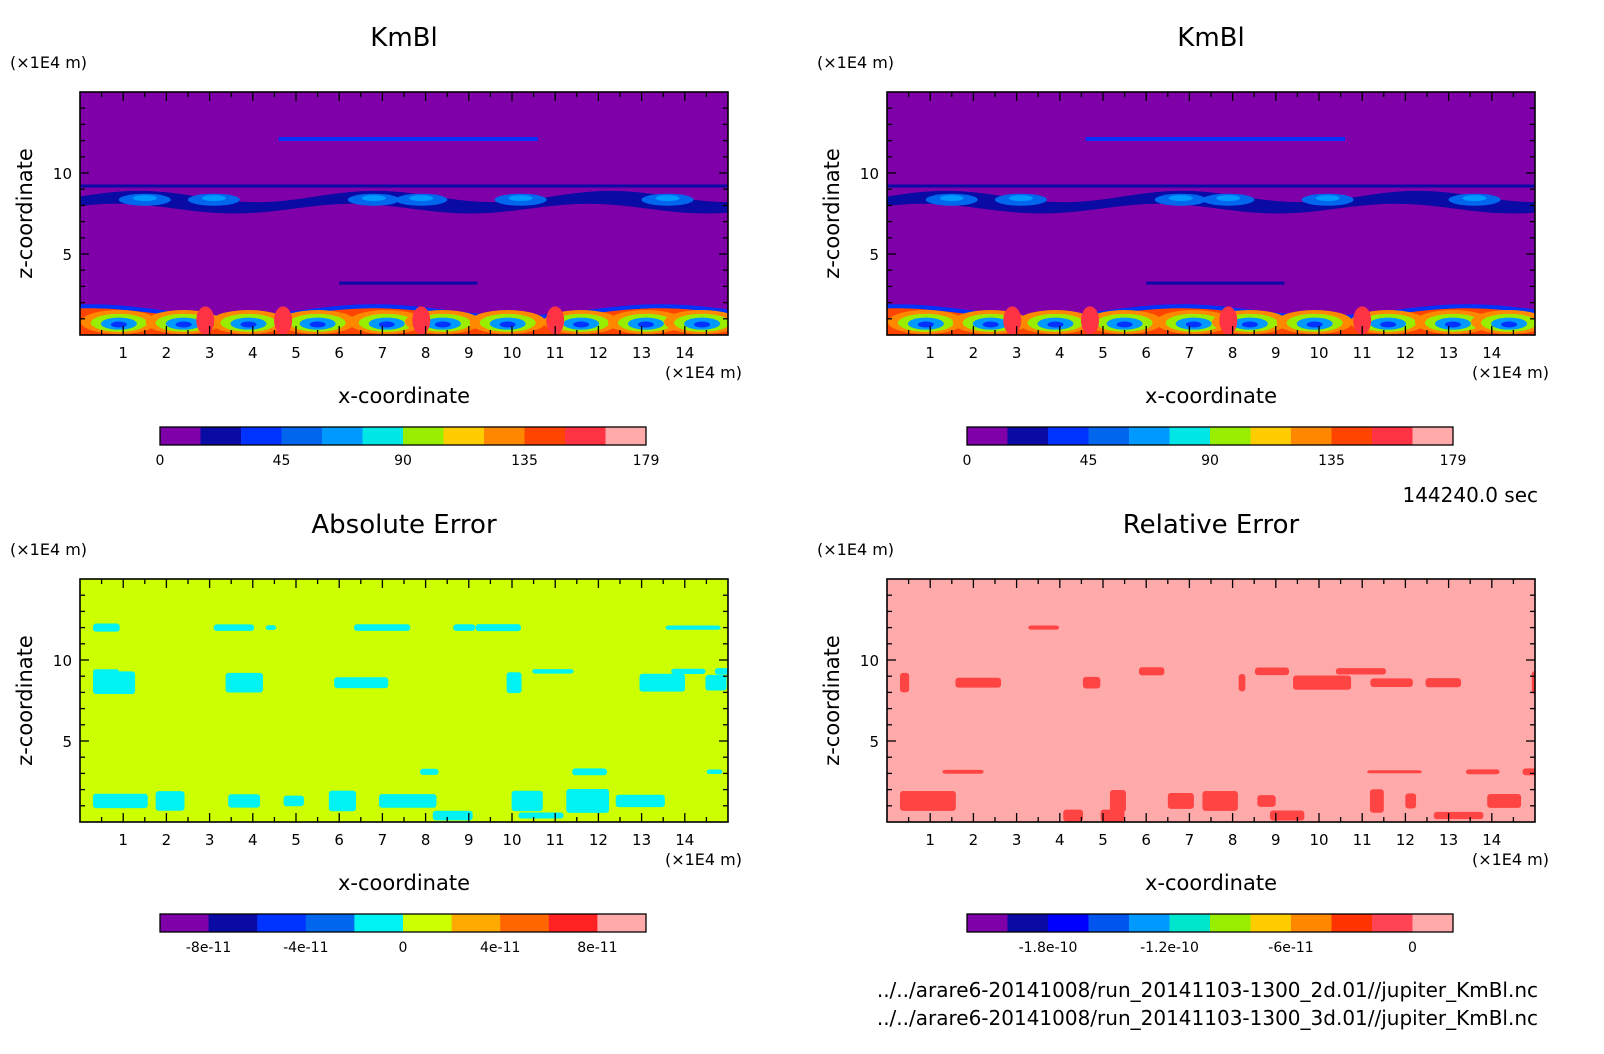 This screenshot has width=1604, height=1054. I want to click on x-unit-label: (×1E4 m), so click(1510, 372).